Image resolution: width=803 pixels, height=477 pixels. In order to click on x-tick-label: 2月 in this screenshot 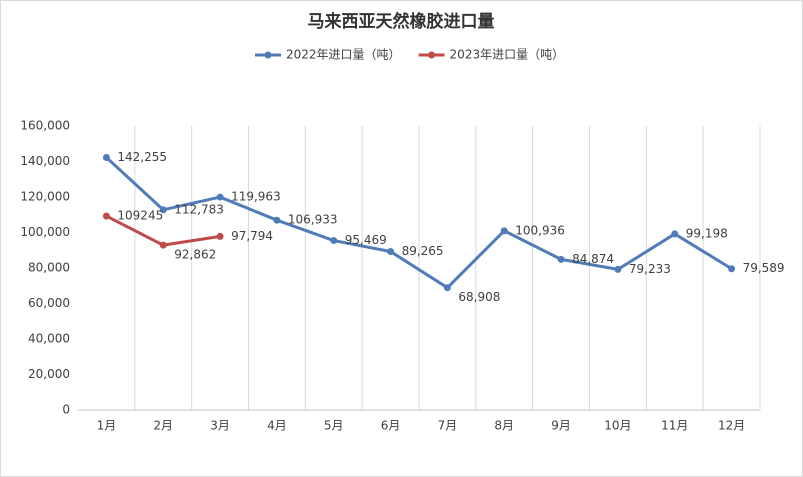, I will do `click(163, 426)`.